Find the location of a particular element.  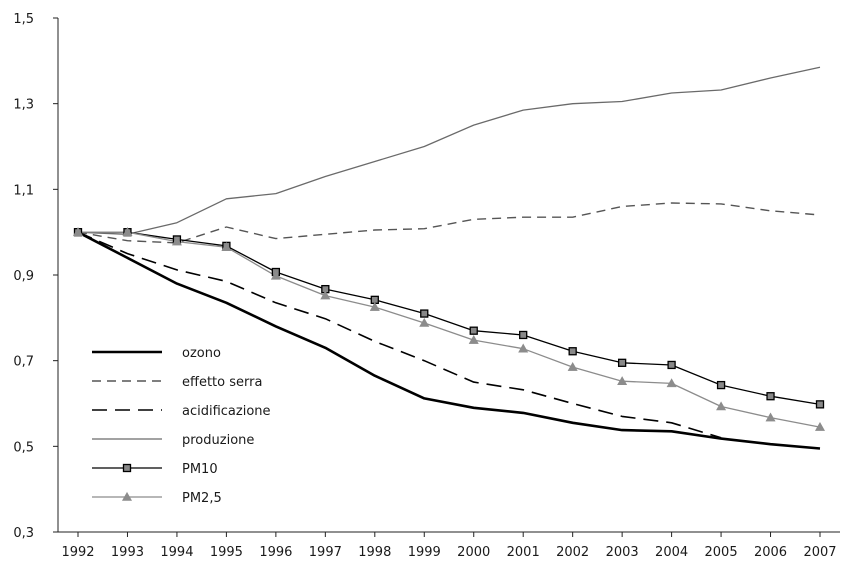

y-tick-label: 1,3 is located at coordinates (23, 105).